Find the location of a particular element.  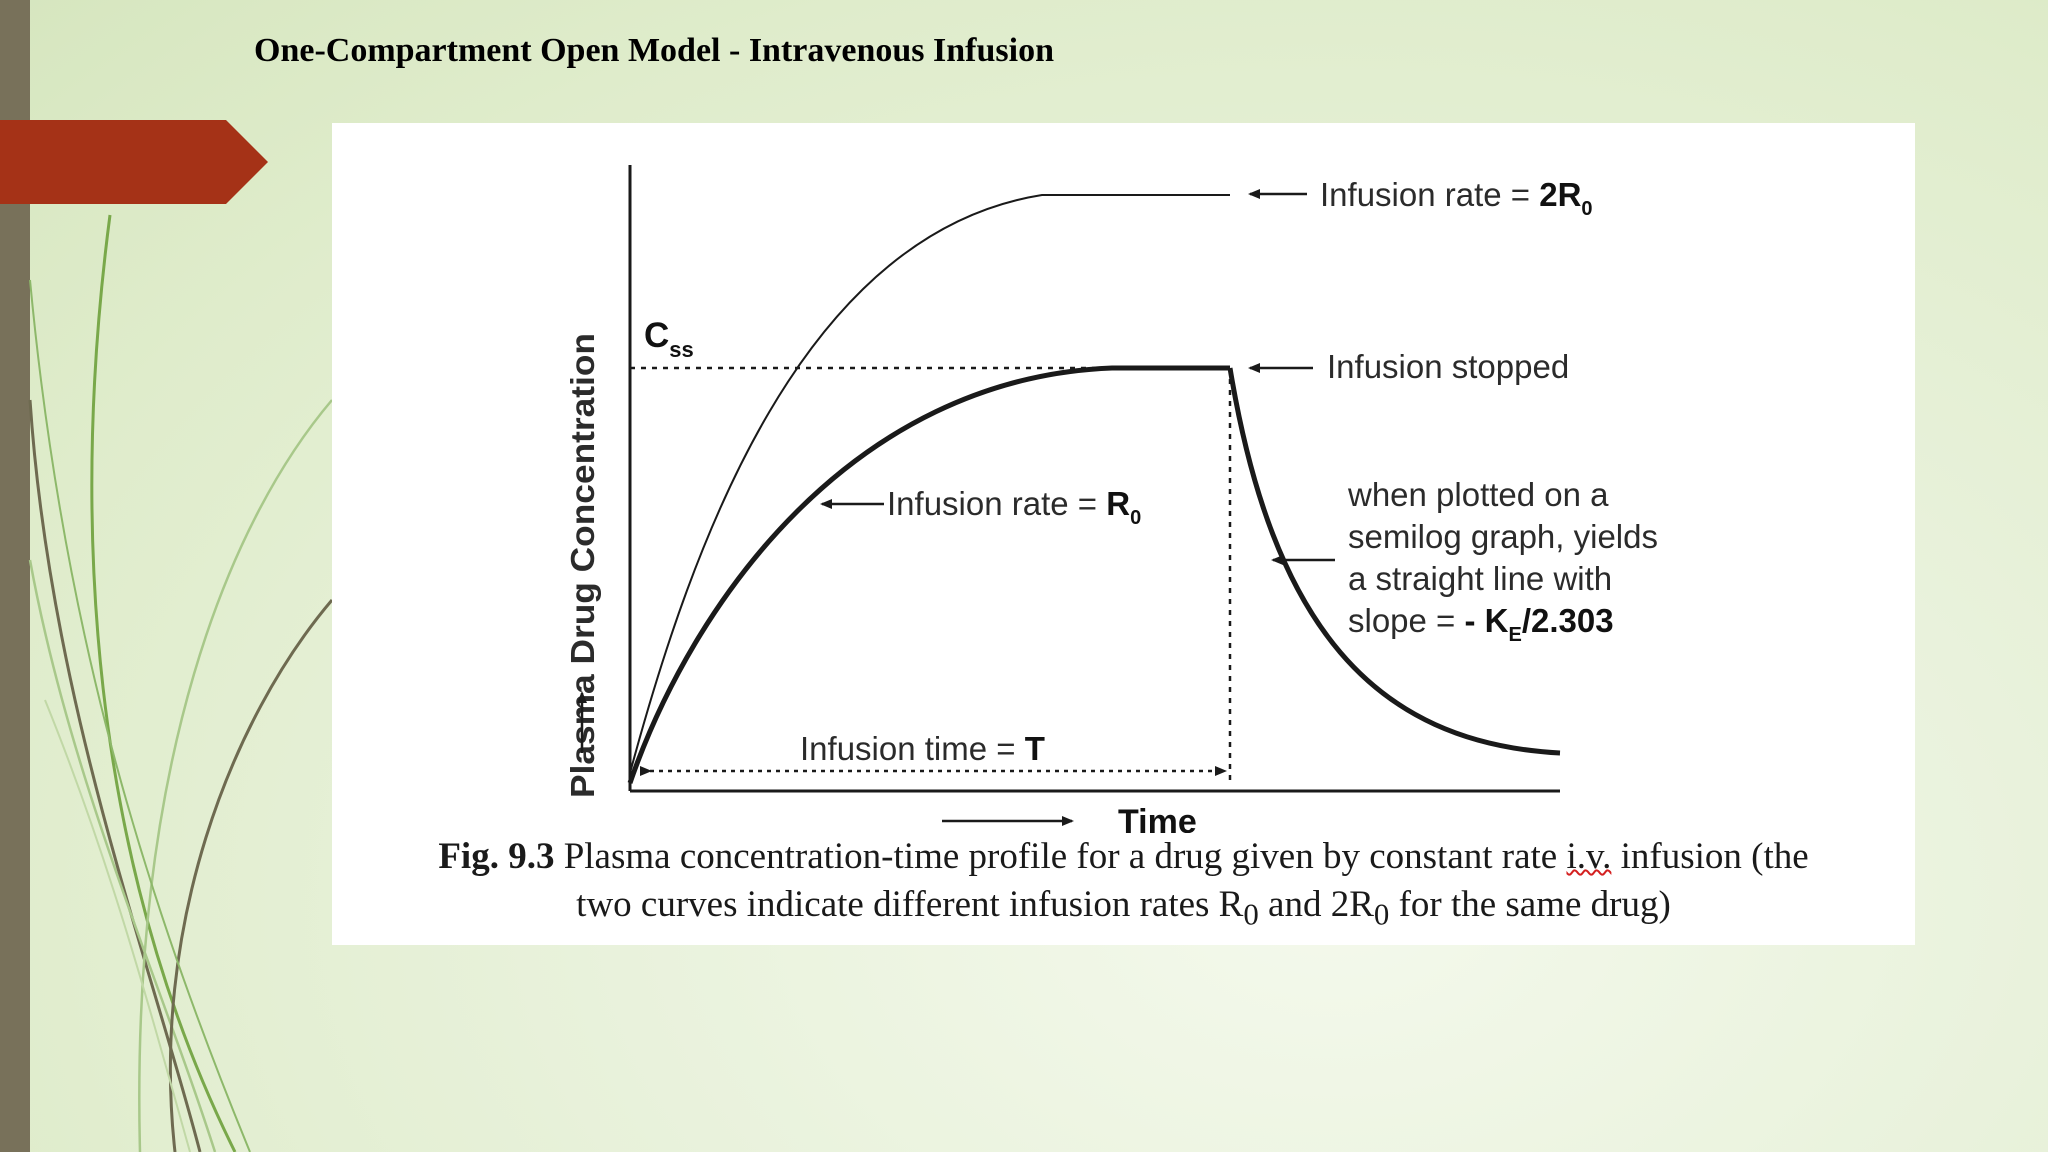

curve-2r0 is located at coordinates (929, 484).